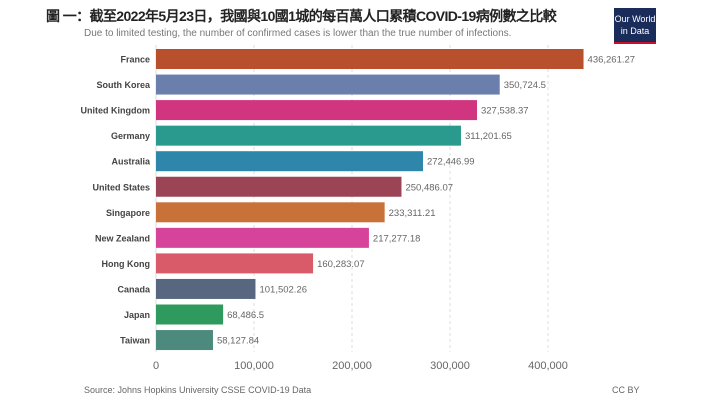 Image resolution: width=720 pixels, height=405 pixels. What do you see at coordinates (121, 187) in the screenshot?
I see `category-label: United States` at bounding box center [121, 187].